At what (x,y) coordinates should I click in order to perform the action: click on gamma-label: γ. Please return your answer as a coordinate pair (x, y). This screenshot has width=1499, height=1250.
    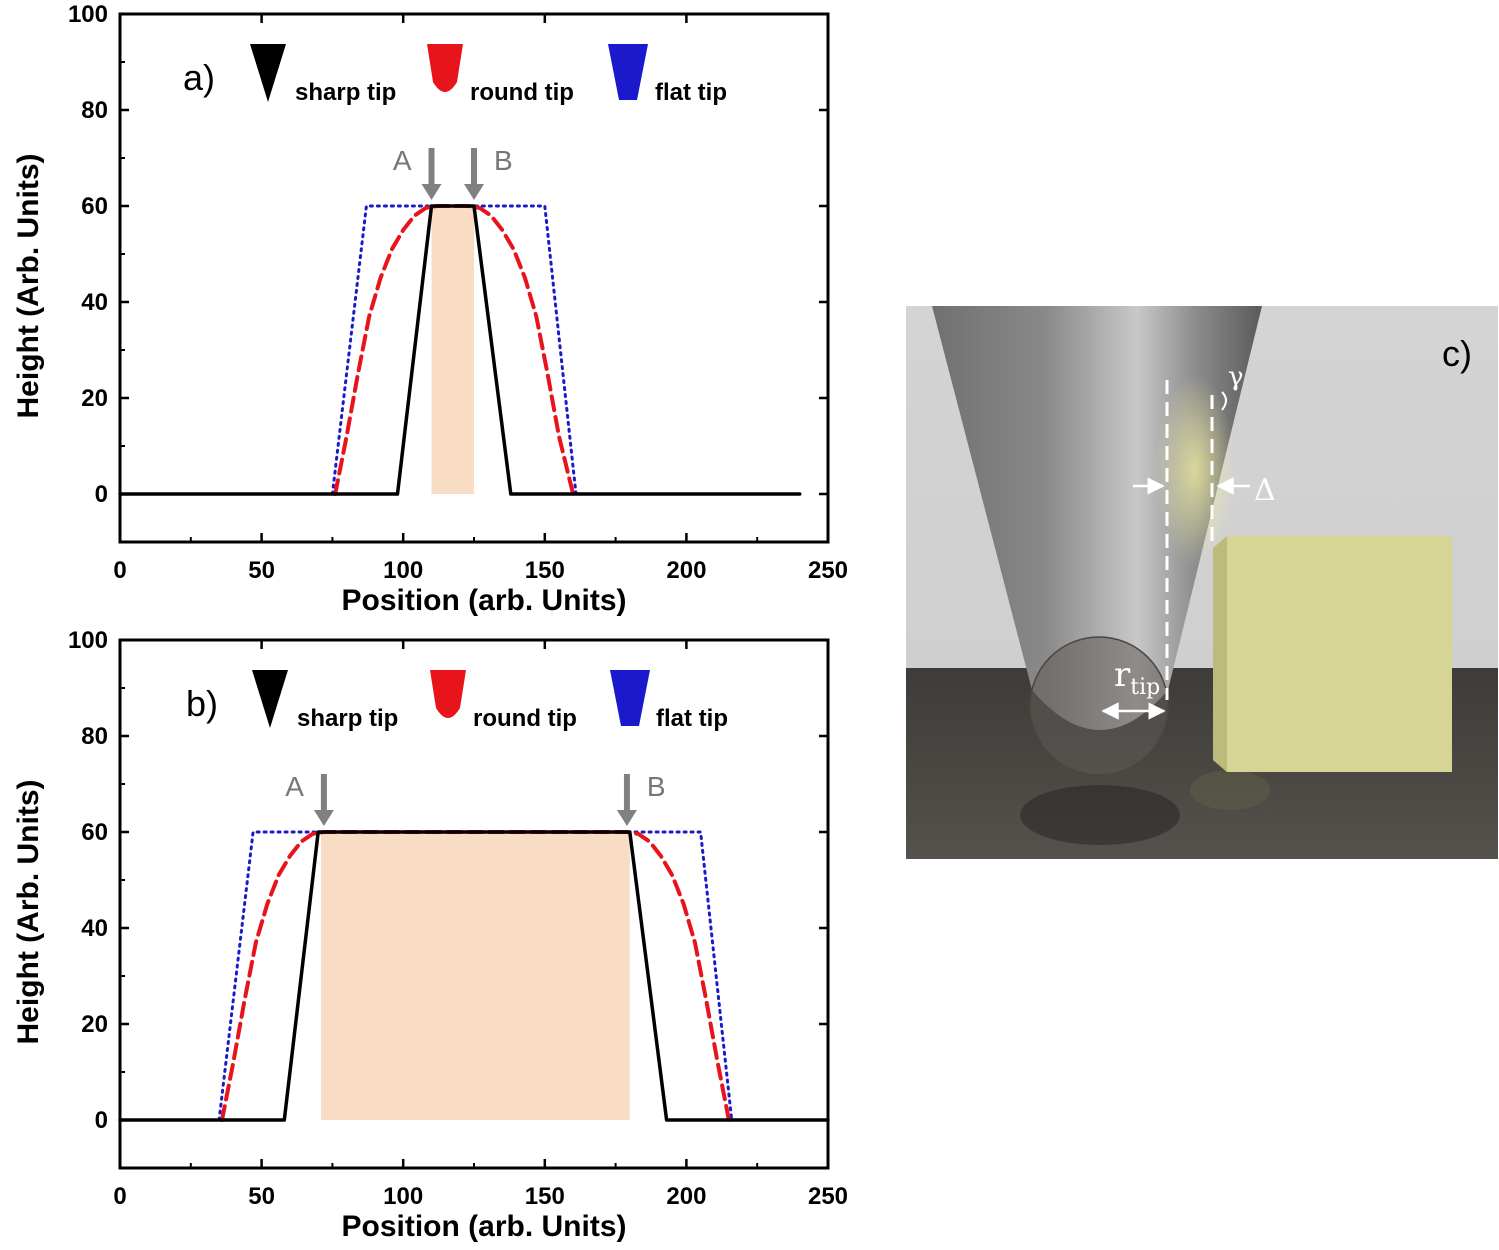
    Looking at the image, I should click on (1236, 377).